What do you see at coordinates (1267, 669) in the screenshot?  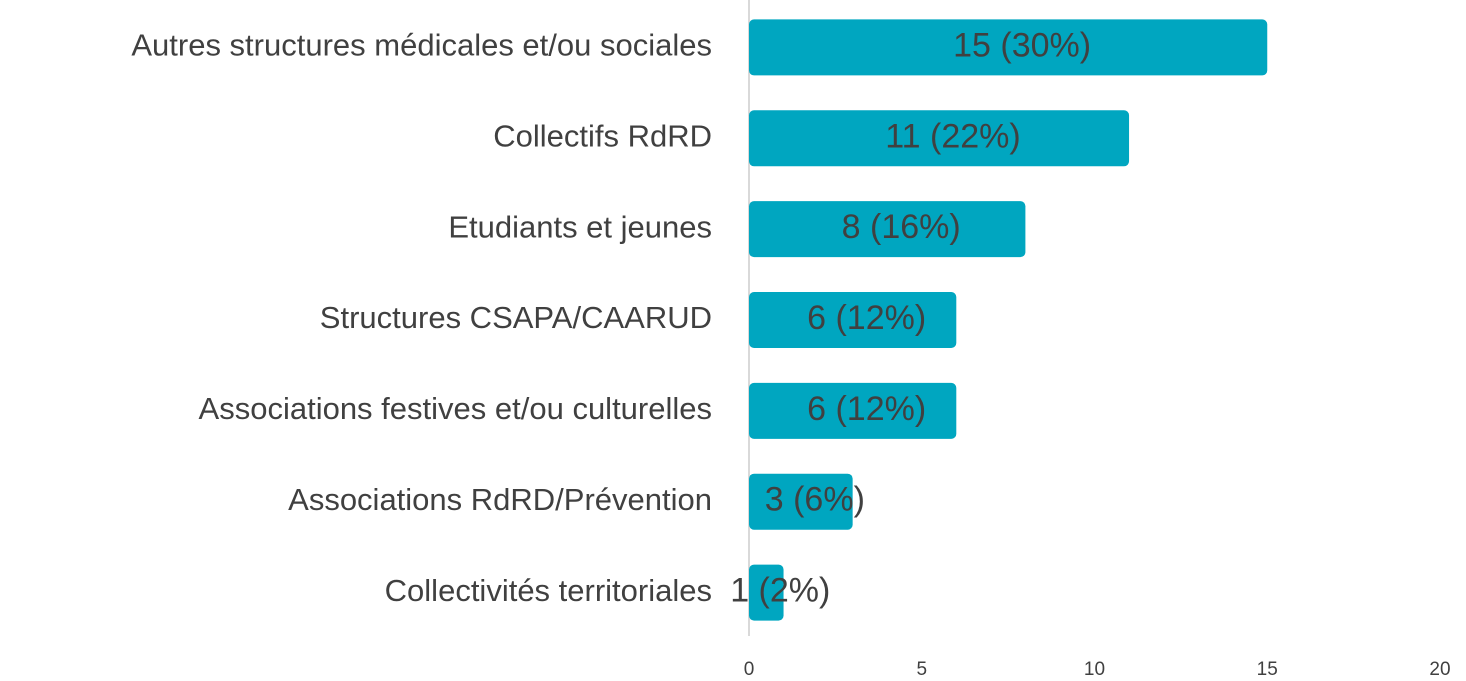 I see `x-tick-label: 15` at bounding box center [1267, 669].